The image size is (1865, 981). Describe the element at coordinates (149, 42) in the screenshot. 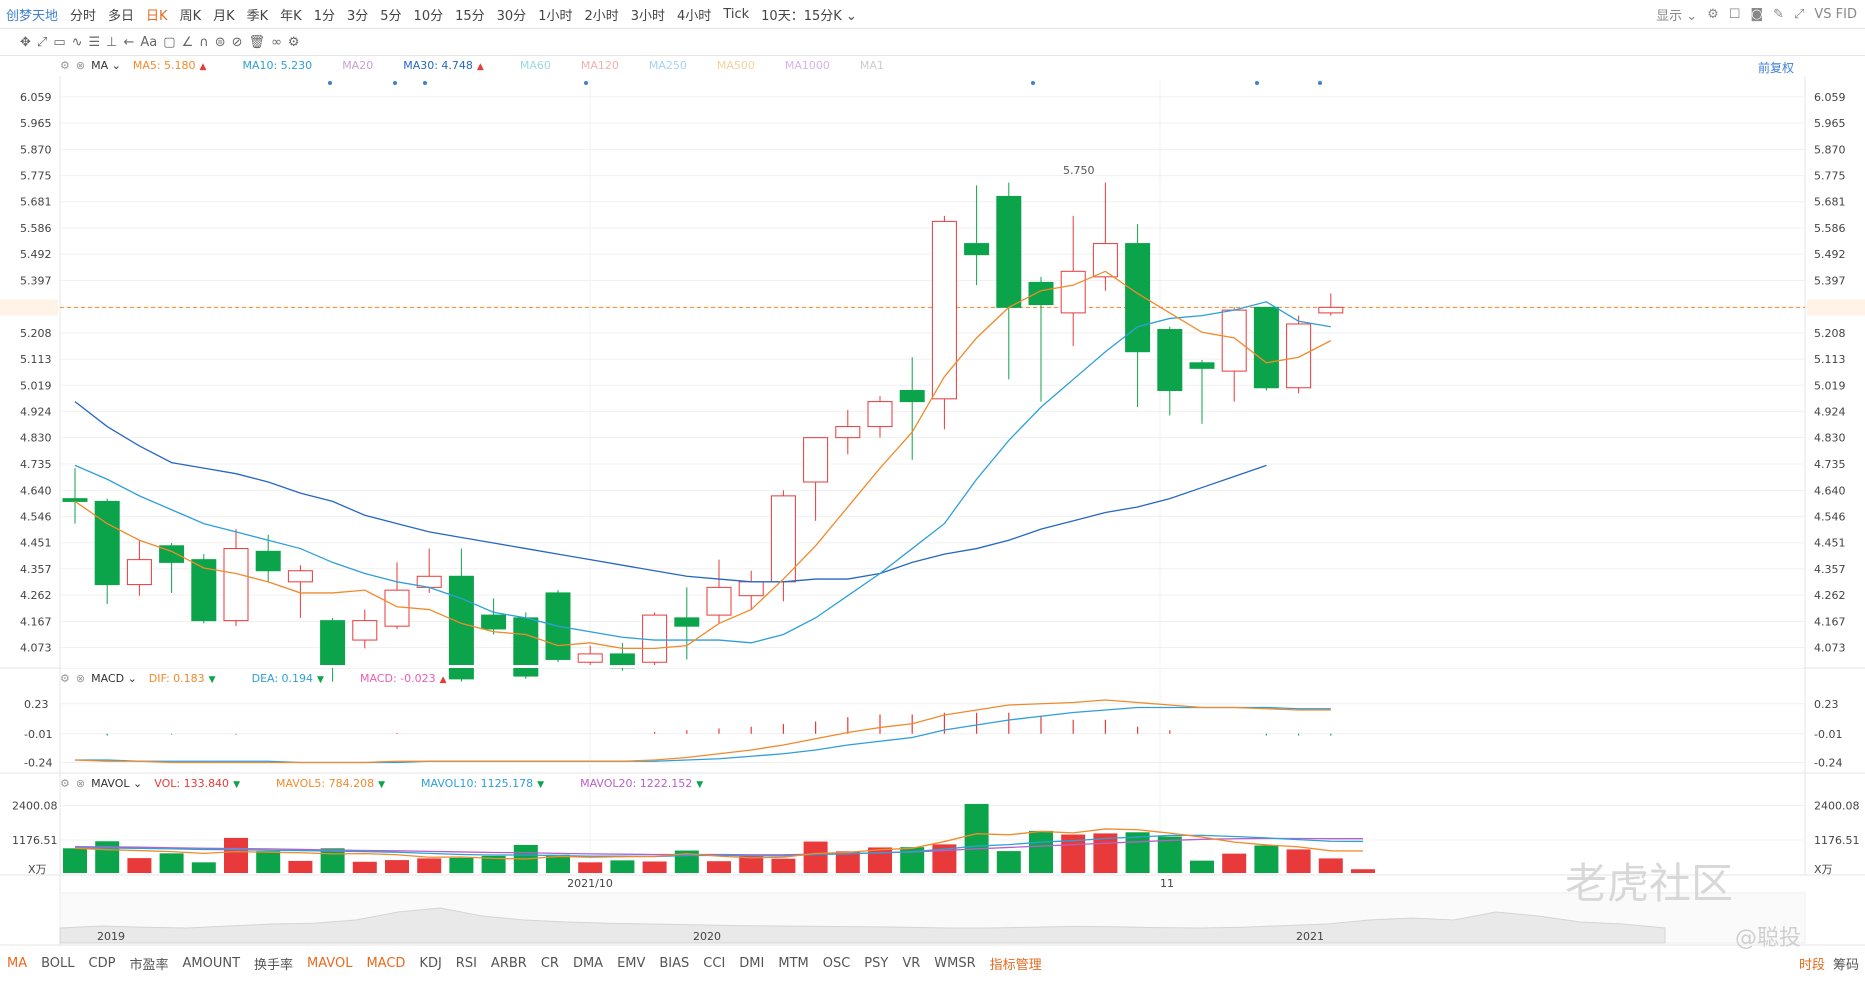

I see `text-tool: Aa` at that location.